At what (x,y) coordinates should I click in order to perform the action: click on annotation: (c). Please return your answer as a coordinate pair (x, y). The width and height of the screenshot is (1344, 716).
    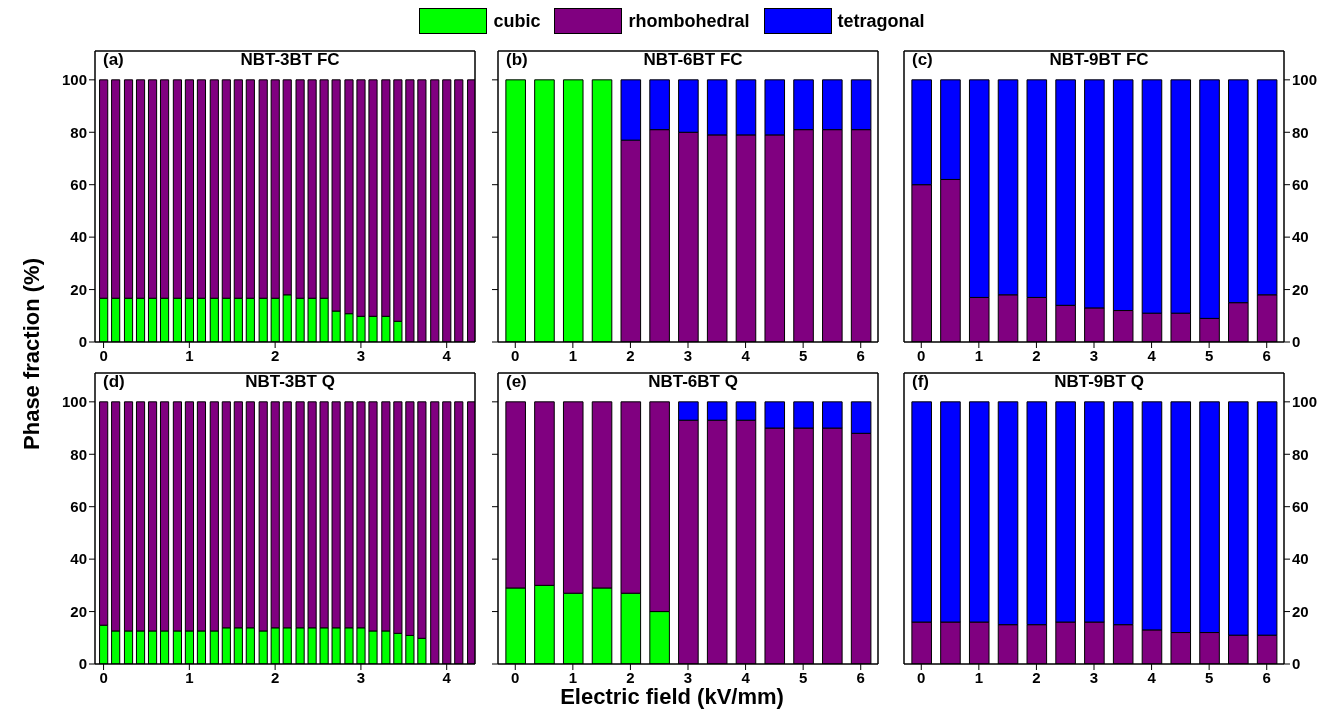
    Looking at the image, I should click on (922, 60).